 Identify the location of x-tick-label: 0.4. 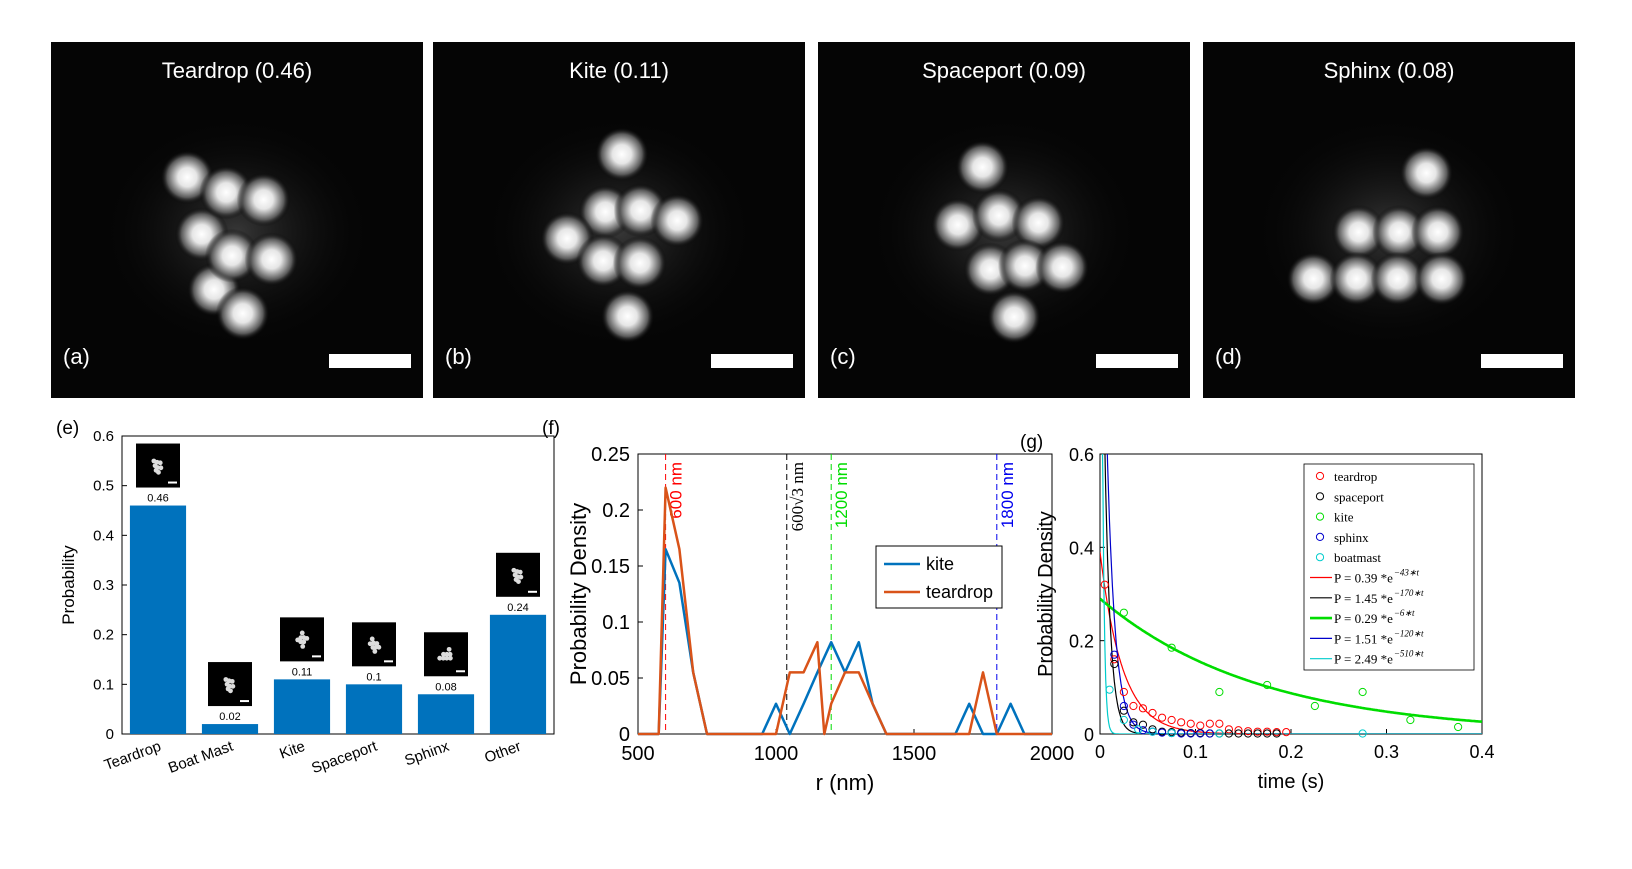
(1481, 752).